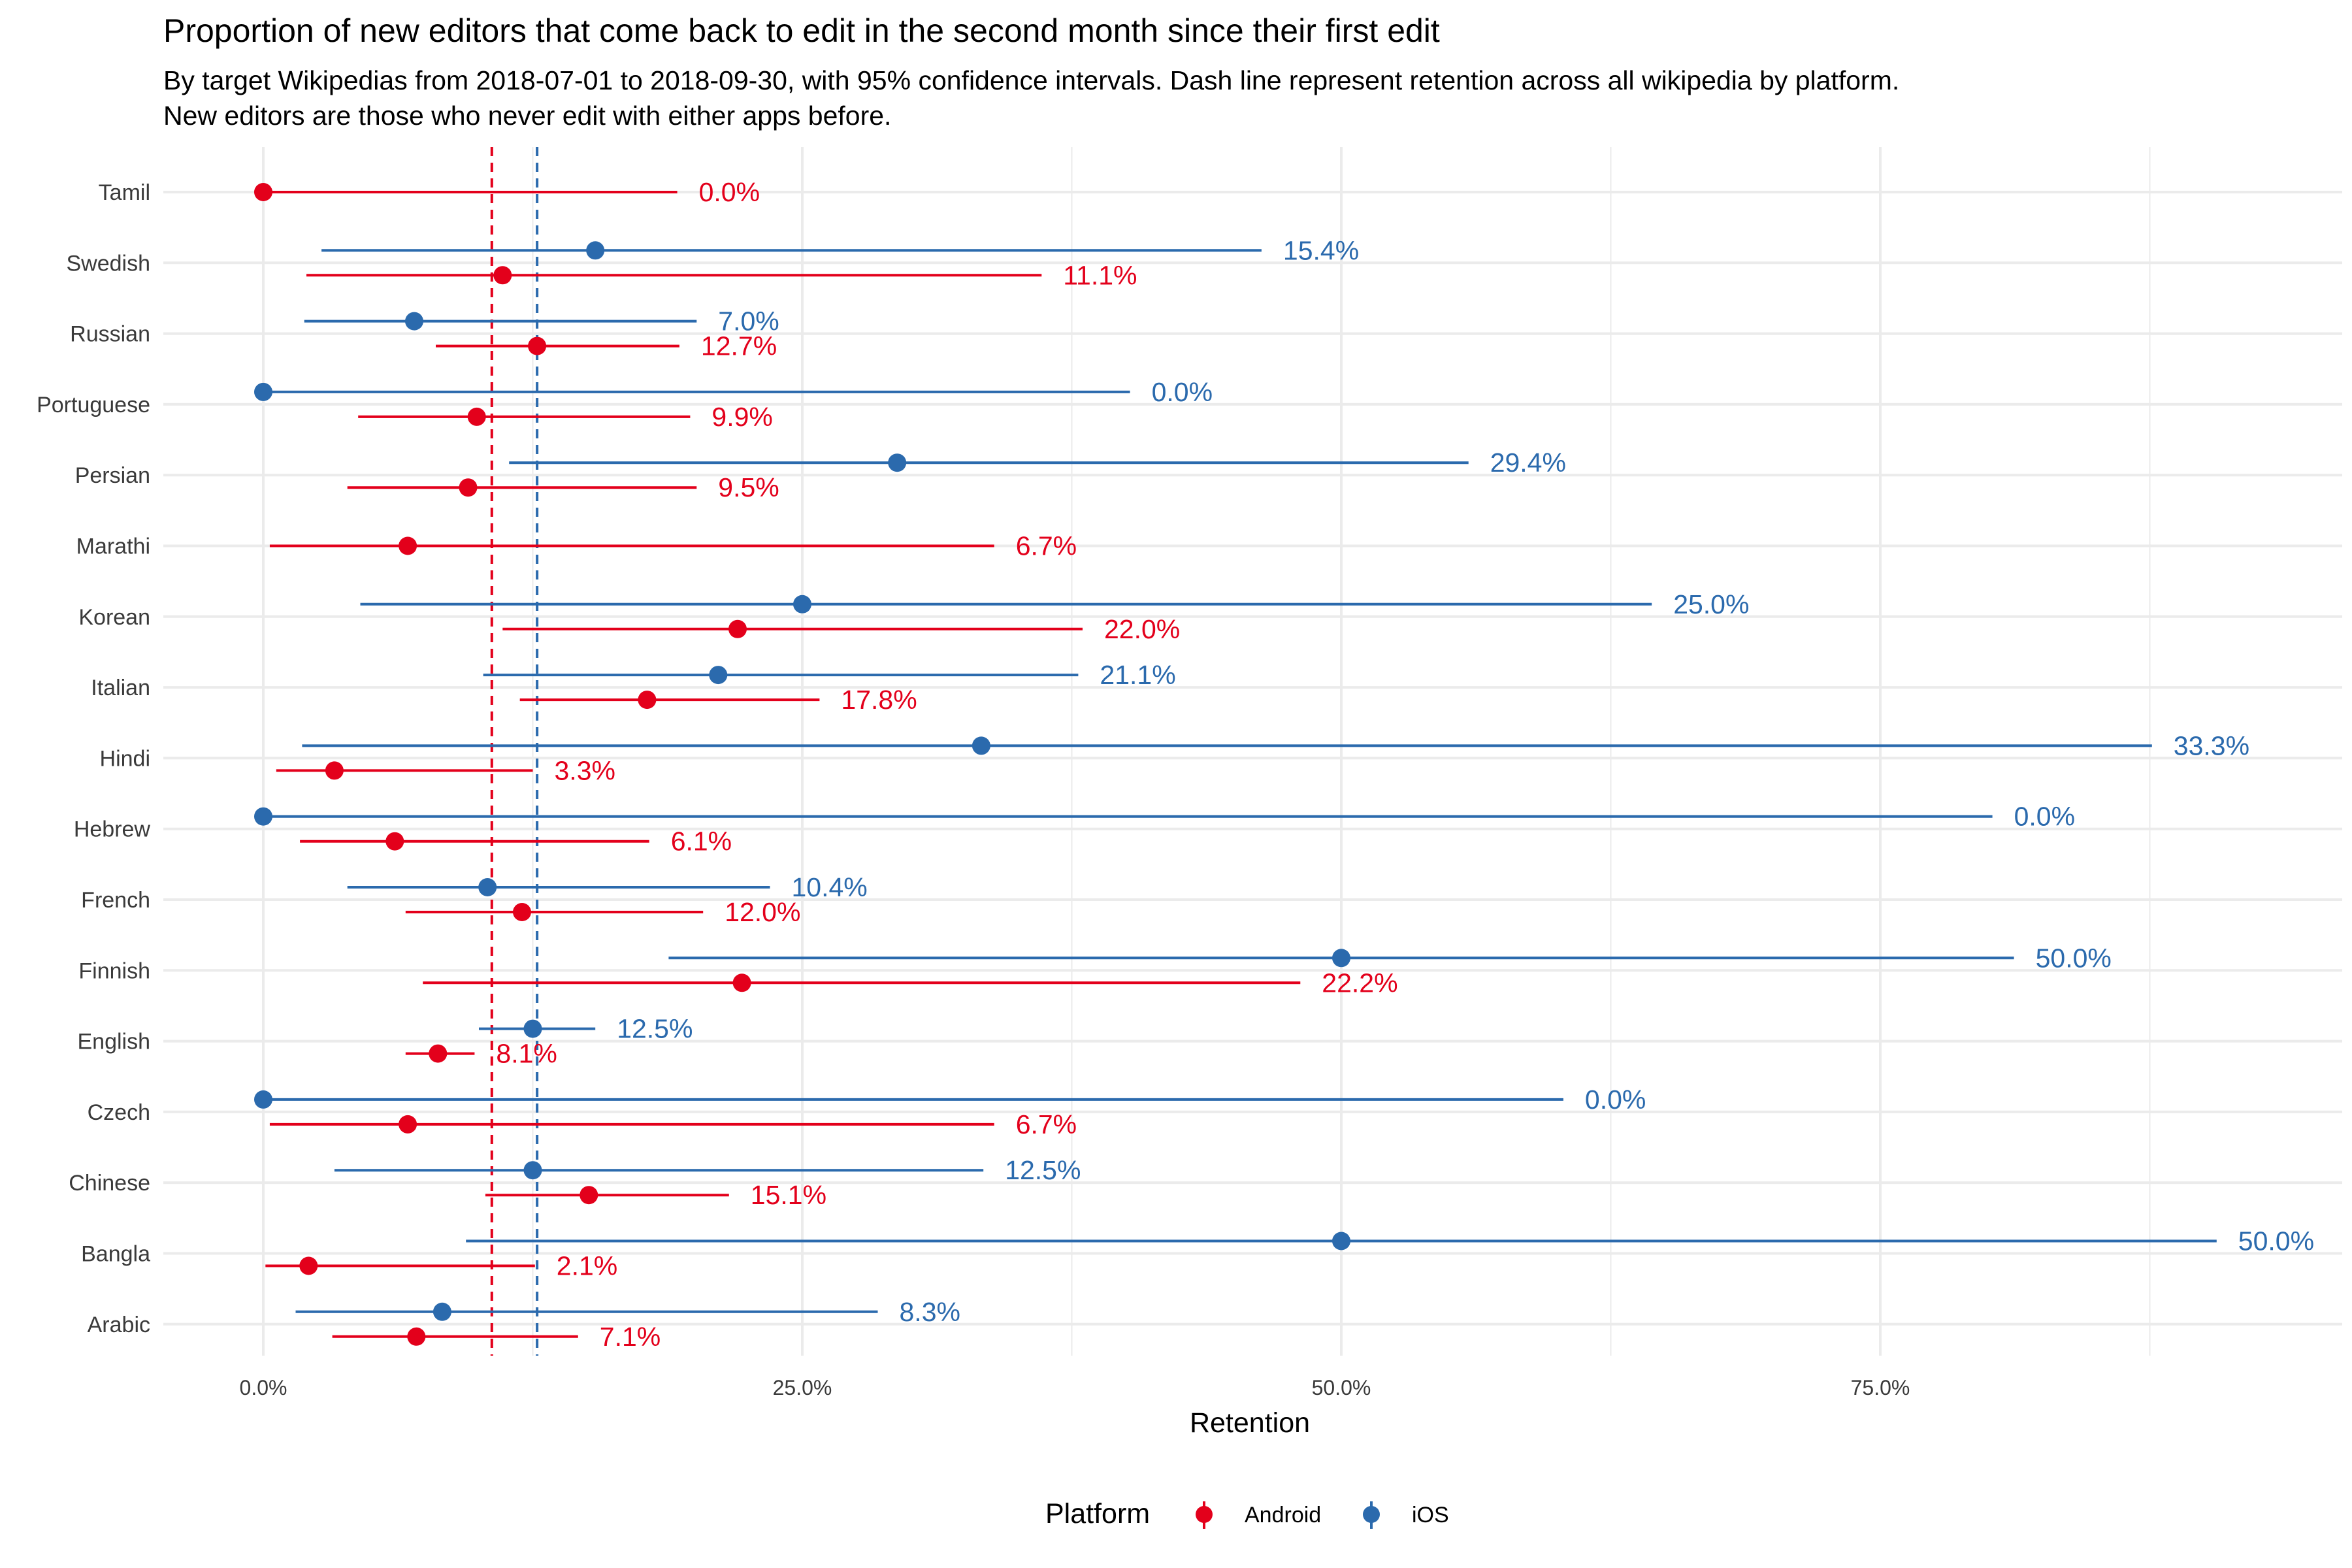 Image resolution: width=2352 pixels, height=1568 pixels. What do you see at coordinates (112, 829) in the screenshot?
I see `y-tick-label: Hebrew` at bounding box center [112, 829].